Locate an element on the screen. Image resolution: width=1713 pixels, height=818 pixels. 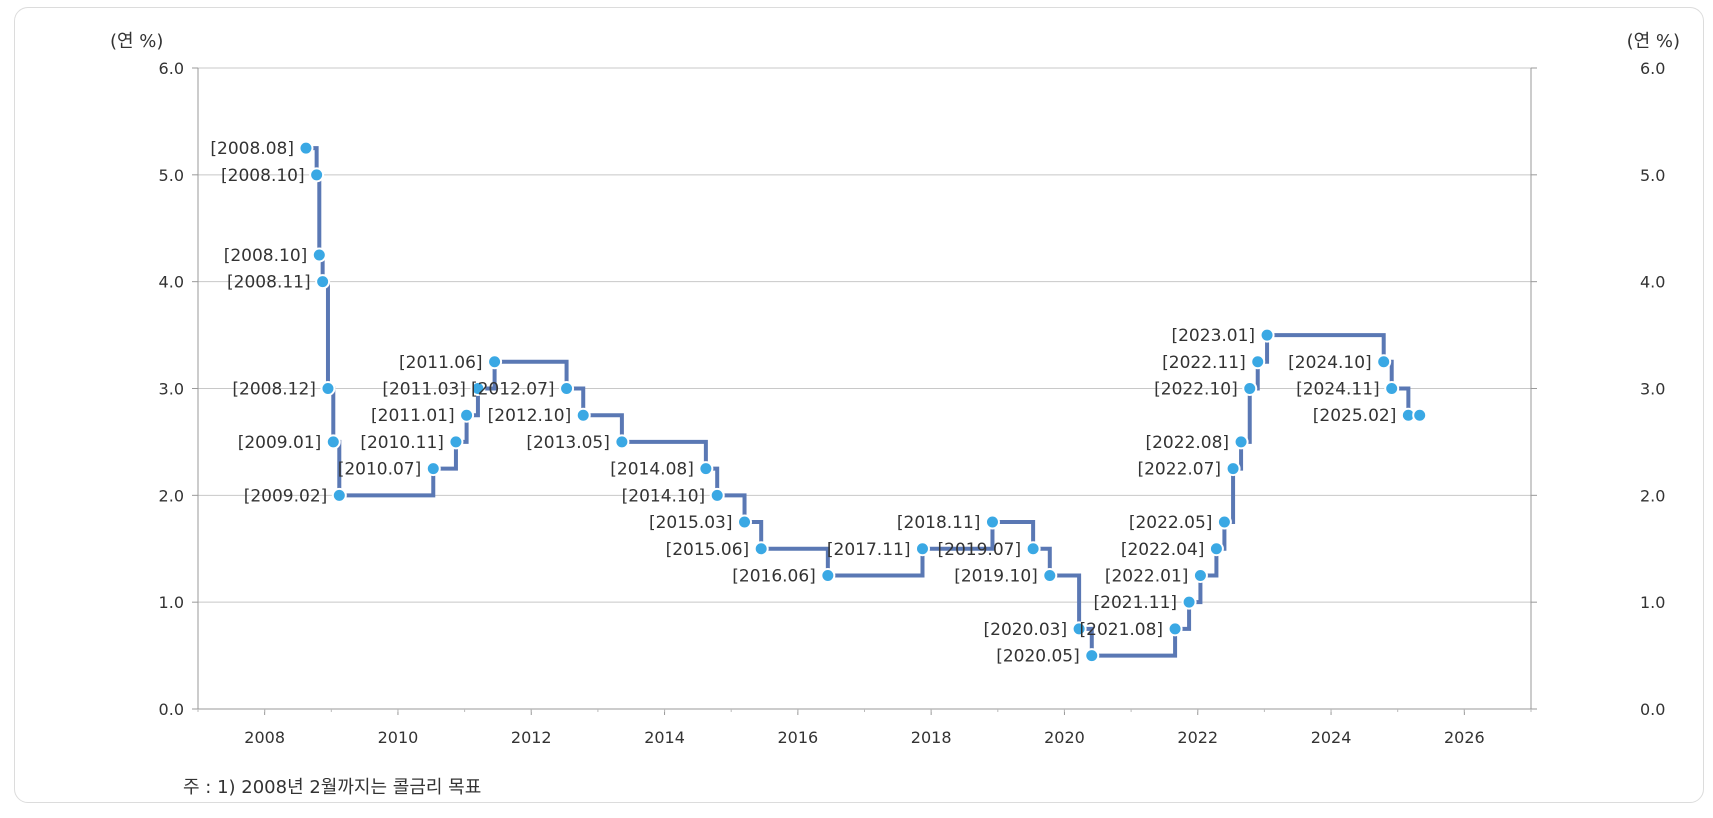
data-label: [2014.08] is located at coordinates (652, 470).